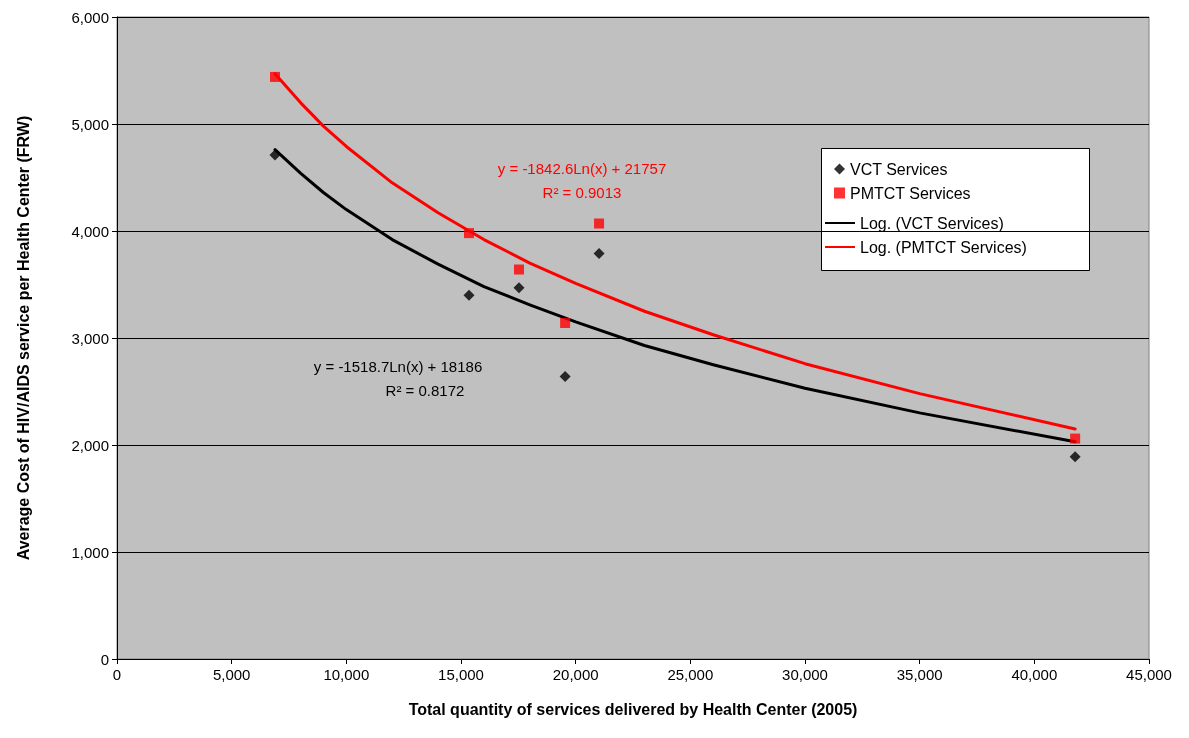 This screenshot has height=738, width=1189. What do you see at coordinates (633, 709) in the screenshot?
I see `x-axis-title: Total quantity of services delivered by Health Center (2005)` at bounding box center [633, 709].